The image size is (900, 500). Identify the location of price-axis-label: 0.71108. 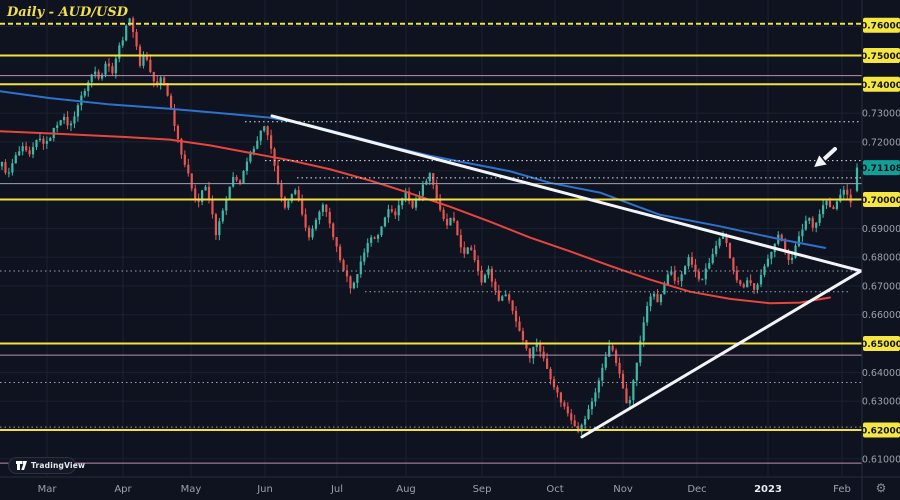
(880, 169).